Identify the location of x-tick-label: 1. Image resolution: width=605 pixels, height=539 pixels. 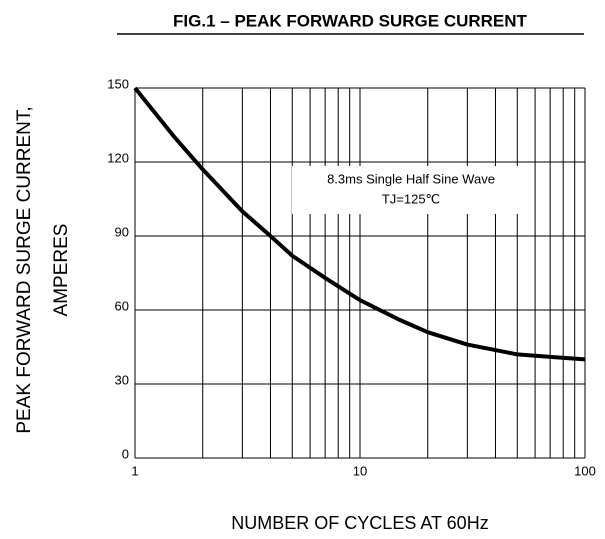
(134, 470).